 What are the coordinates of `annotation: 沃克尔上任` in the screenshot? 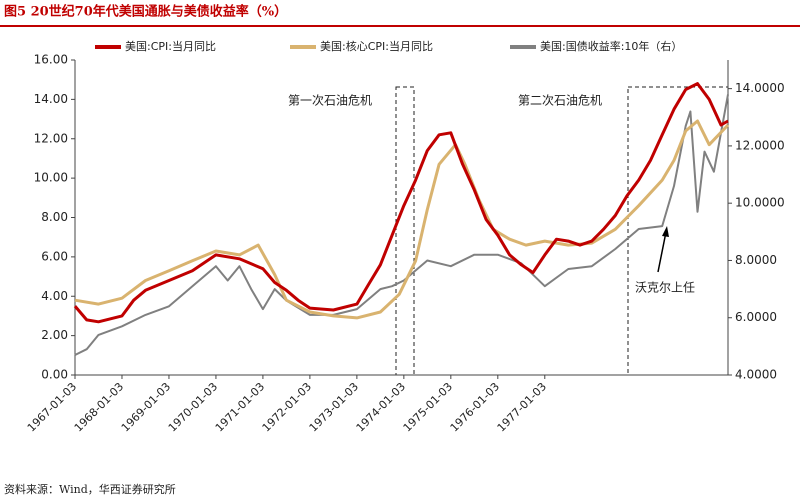 It's located at (665, 287).